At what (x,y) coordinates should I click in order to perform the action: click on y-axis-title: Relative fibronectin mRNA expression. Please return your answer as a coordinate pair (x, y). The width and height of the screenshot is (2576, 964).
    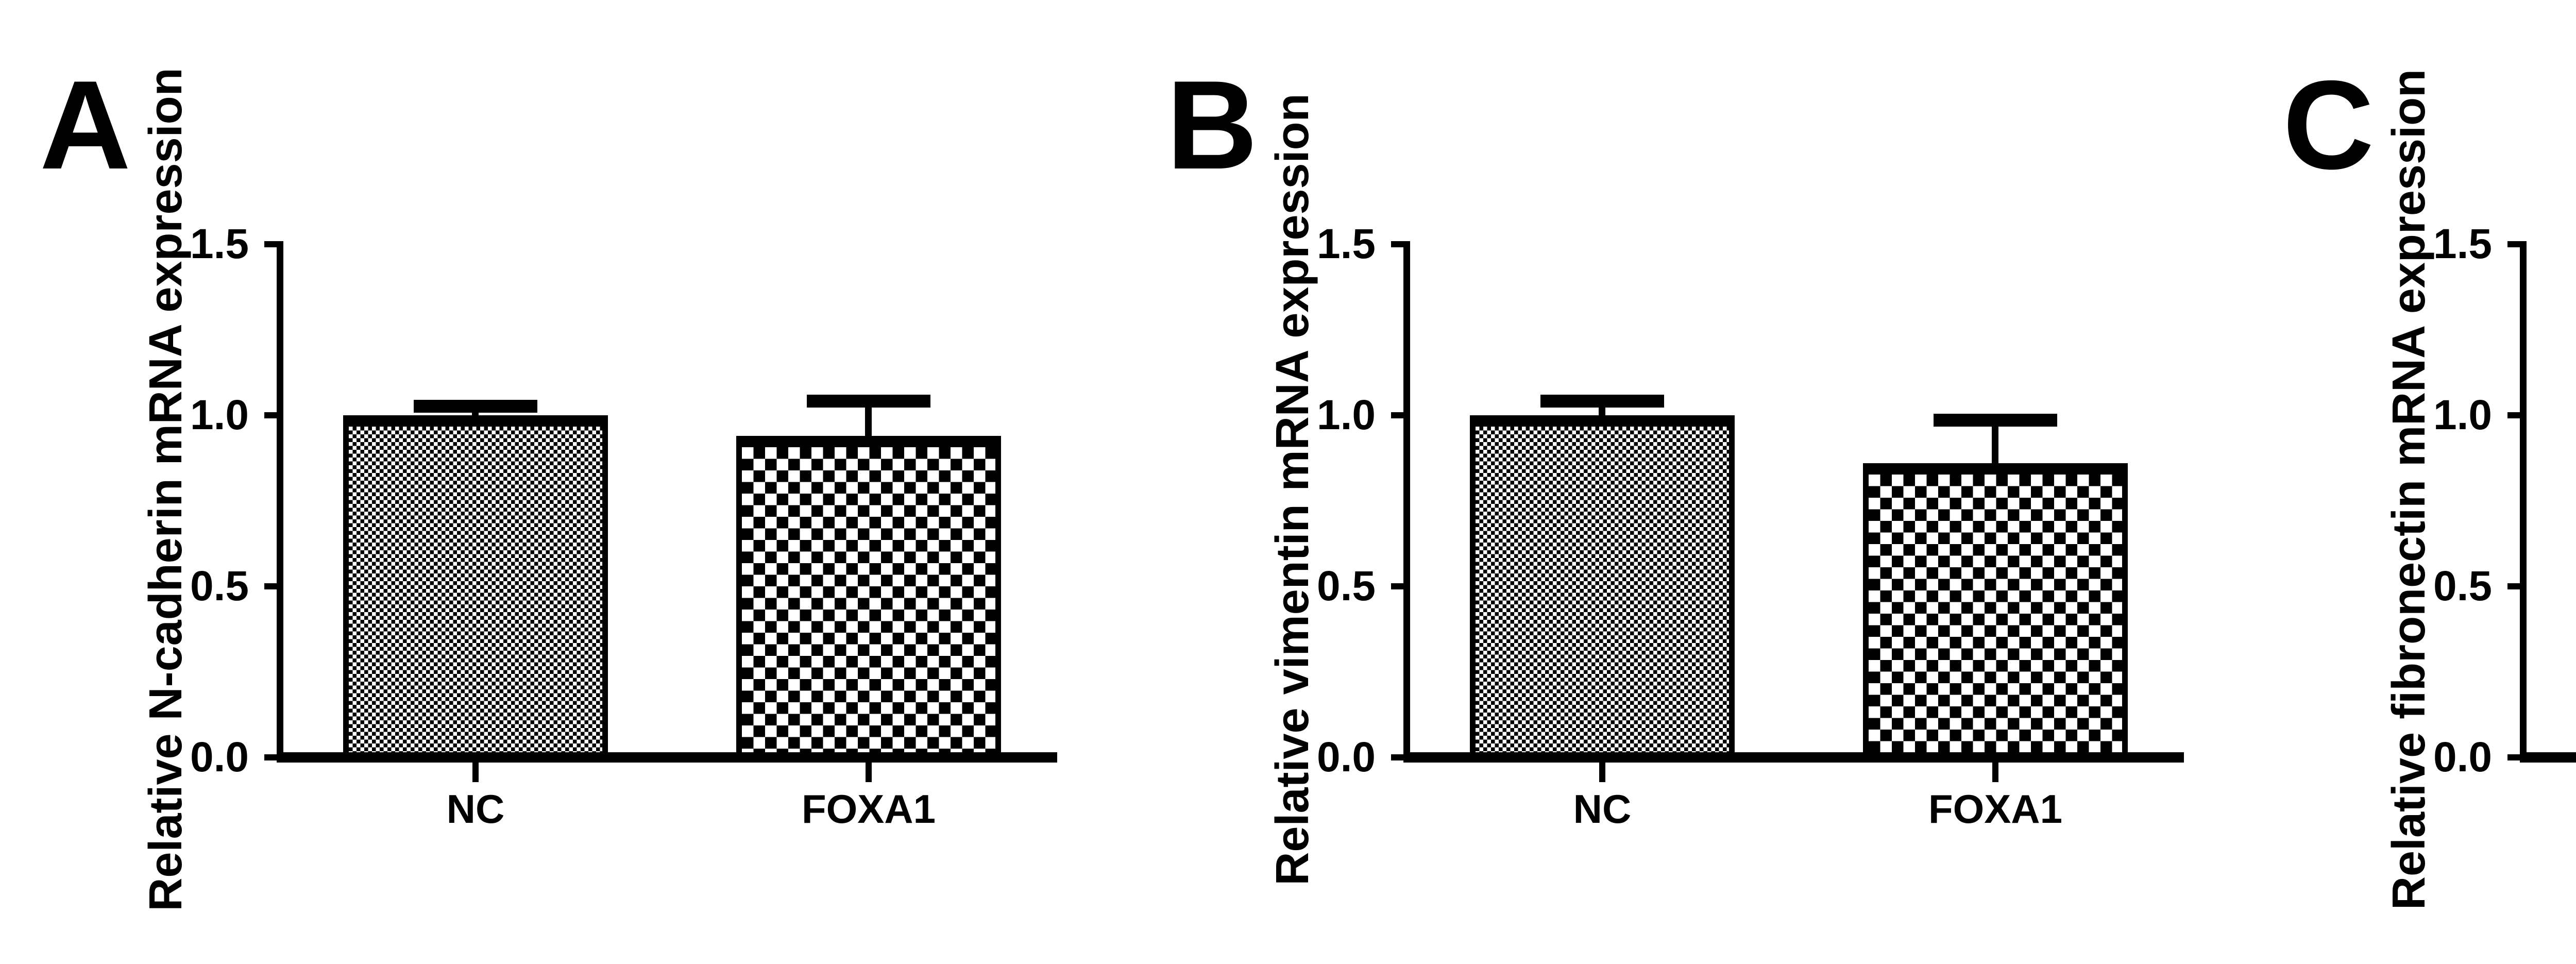
    Looking at the image, I should click on (2409, 489).